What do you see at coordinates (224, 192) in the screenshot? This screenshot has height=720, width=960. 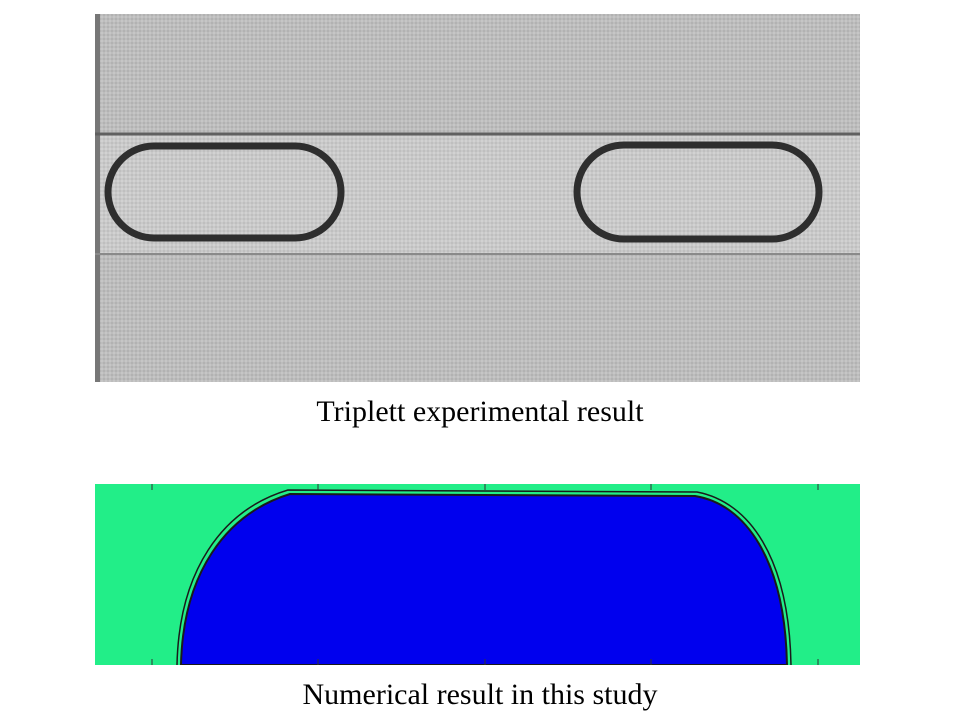 I see `left-bubble` at bounding box center [224, 192].